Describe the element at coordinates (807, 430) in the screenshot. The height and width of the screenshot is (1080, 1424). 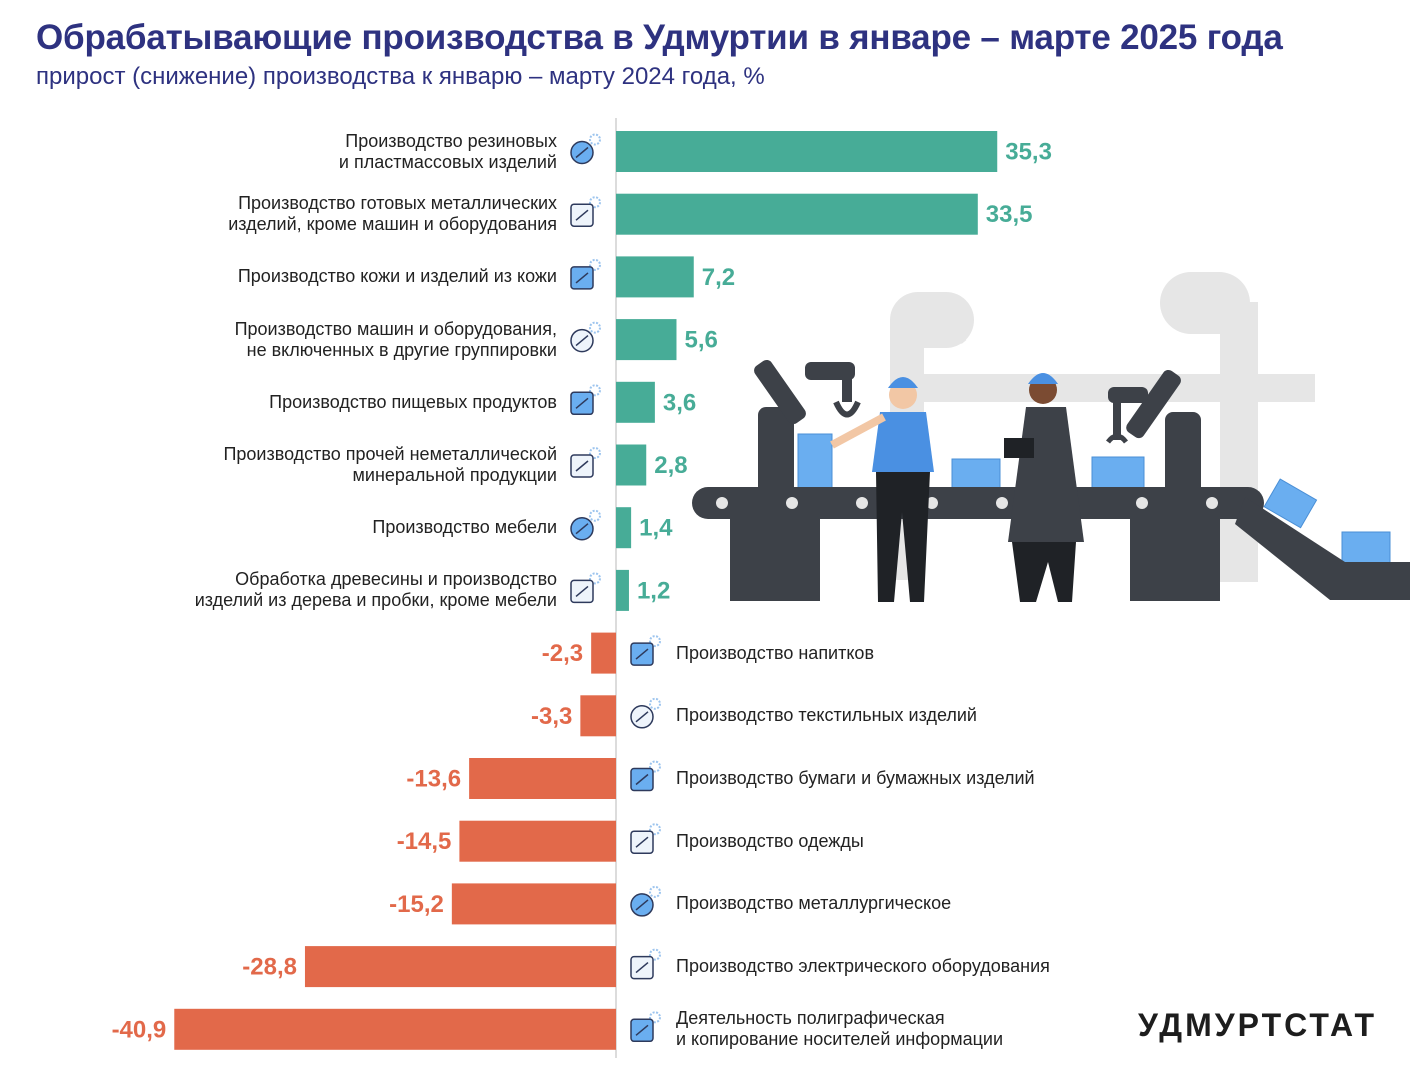
I see `robot-arm-left` at that location.